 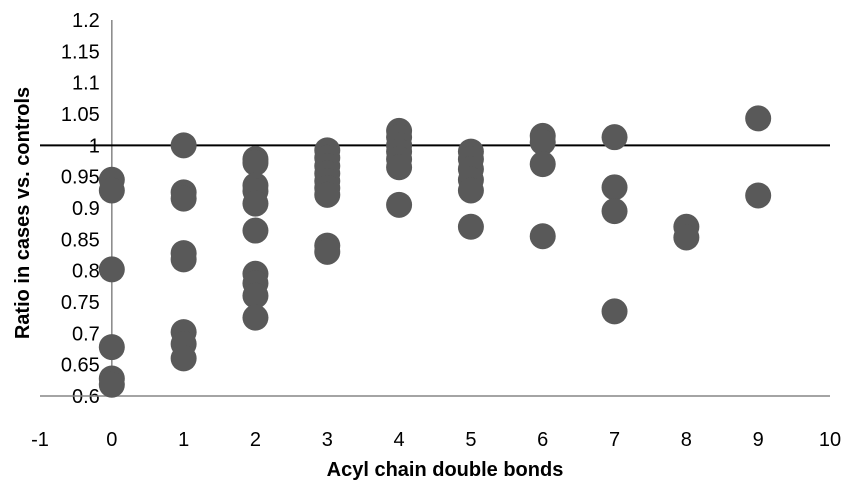 I want to click on y-tick-label: 0.95, so click(x=80, y=178).